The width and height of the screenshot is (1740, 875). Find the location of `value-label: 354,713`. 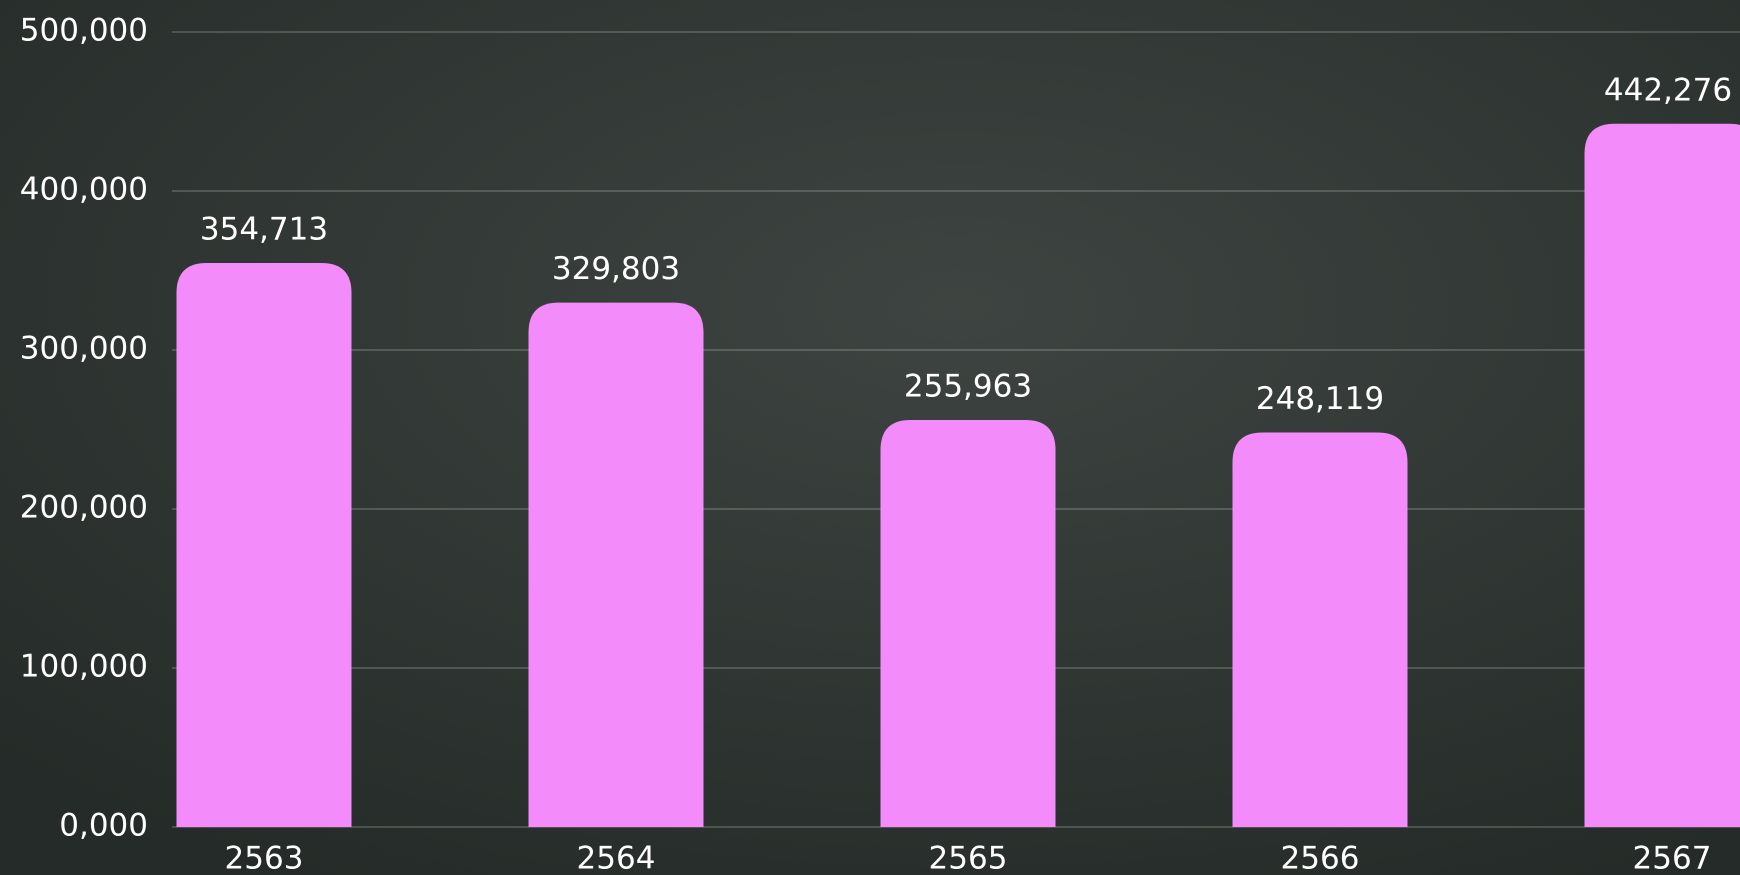

value-label: 354,713 is located at coordinates (264, 230).